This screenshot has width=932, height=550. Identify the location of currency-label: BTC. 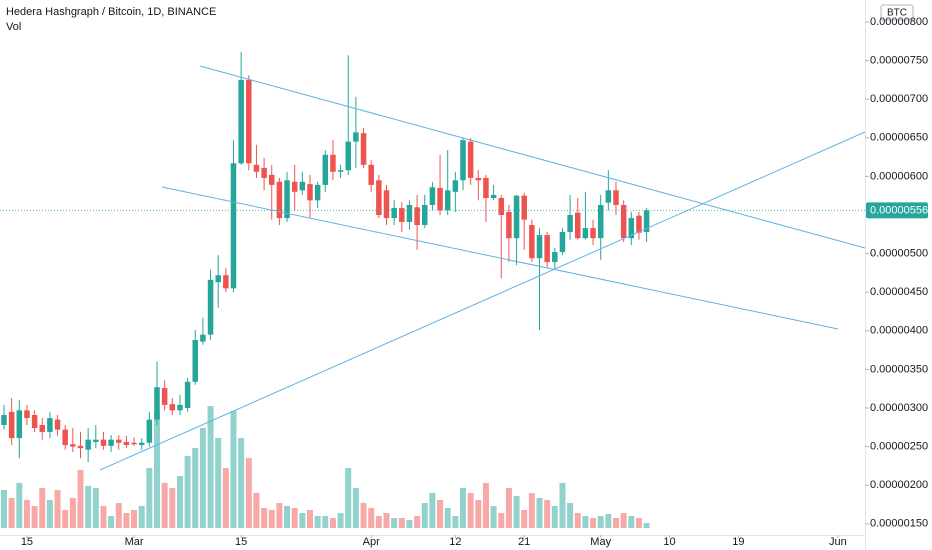
(897, 13).